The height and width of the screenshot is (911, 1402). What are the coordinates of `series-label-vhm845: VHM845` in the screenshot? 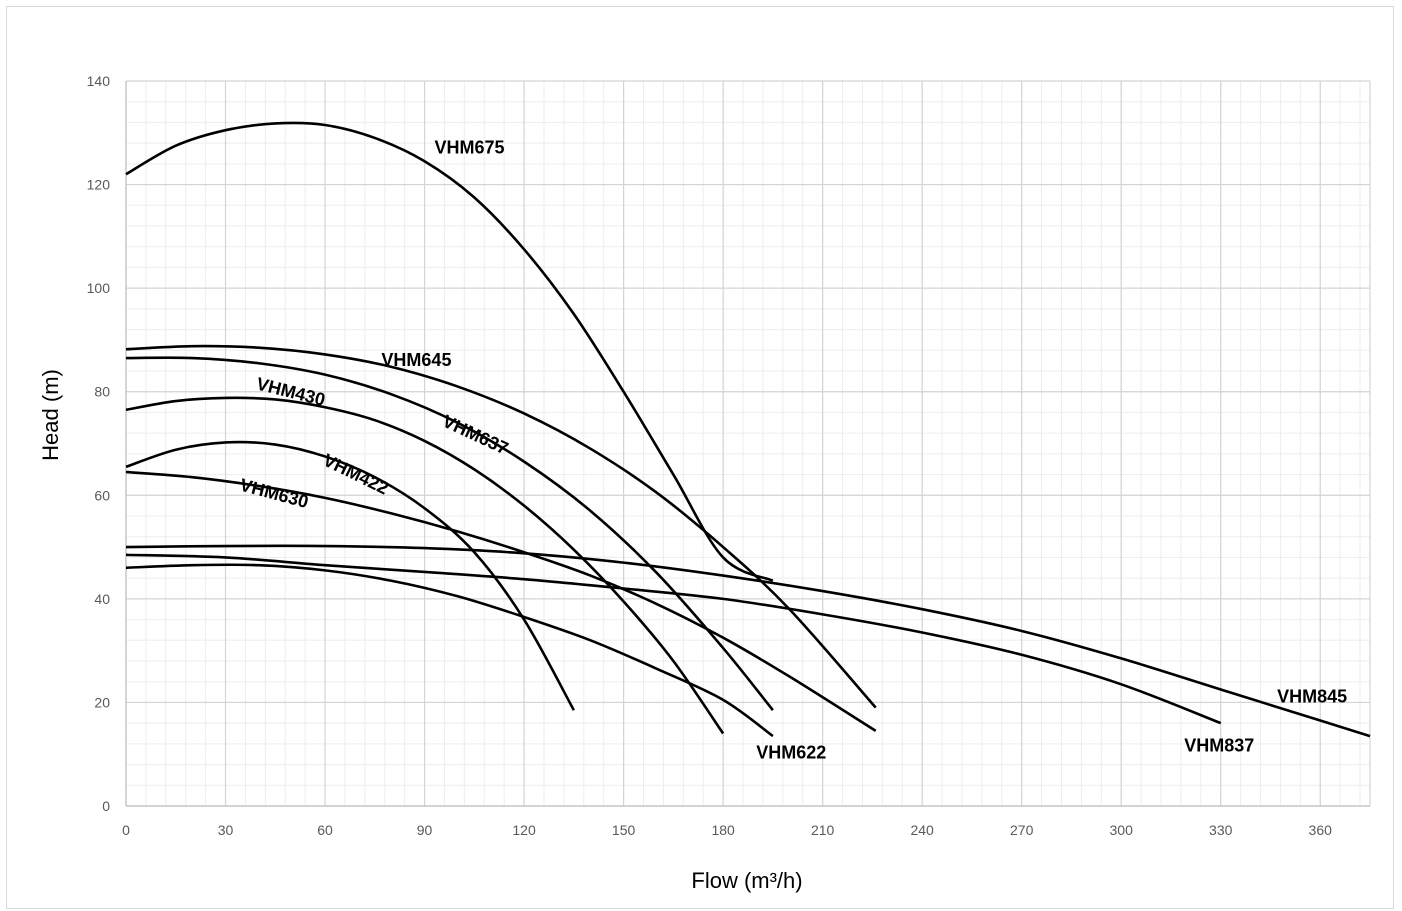 It's located at (1312, 696).